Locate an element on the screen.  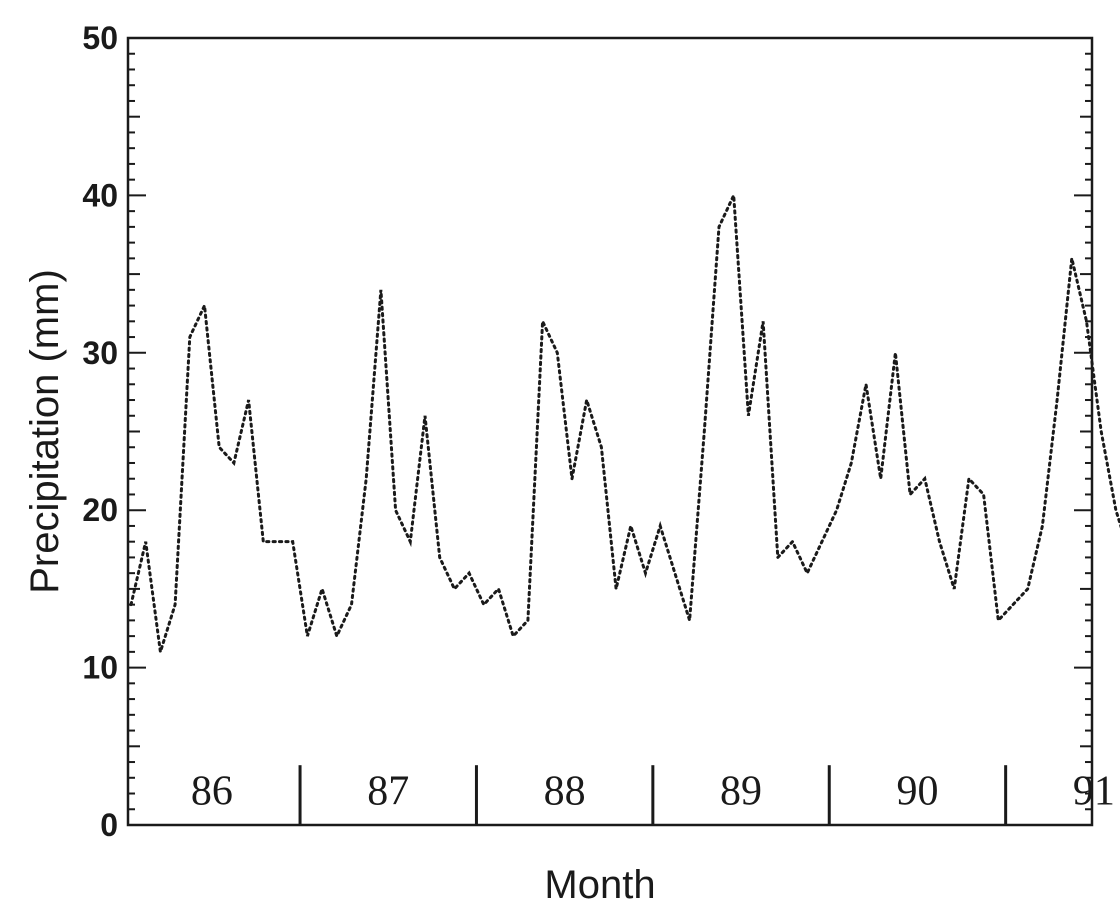
y-tick-label: 20 is located at coordinates (100, 510).